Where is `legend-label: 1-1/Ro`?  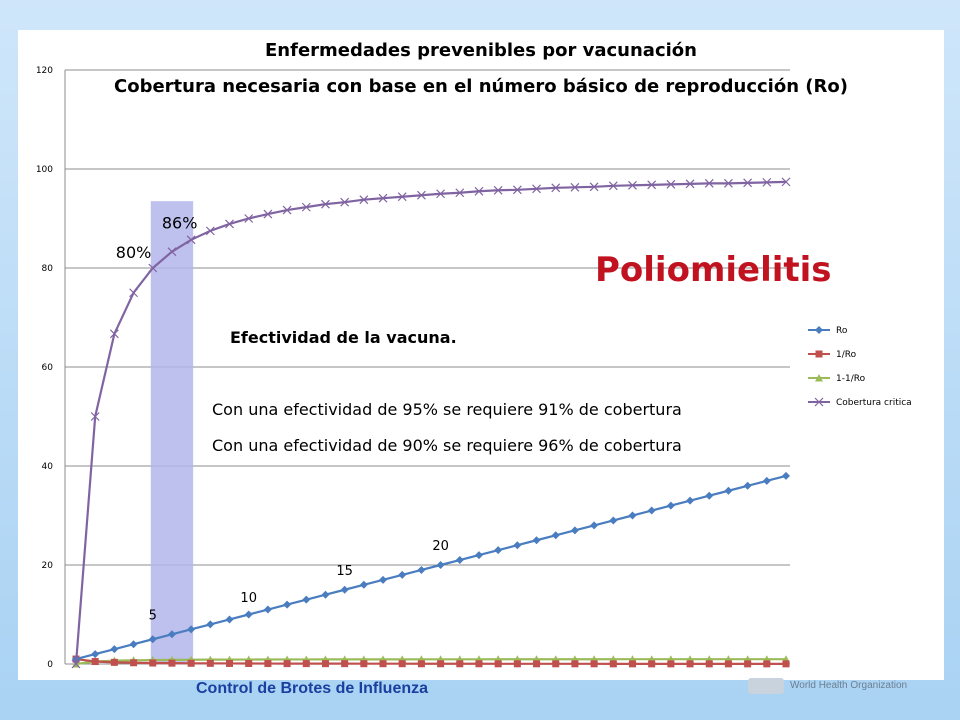
legend-label: 1-1/Ro is located at coordinates (851, 379).